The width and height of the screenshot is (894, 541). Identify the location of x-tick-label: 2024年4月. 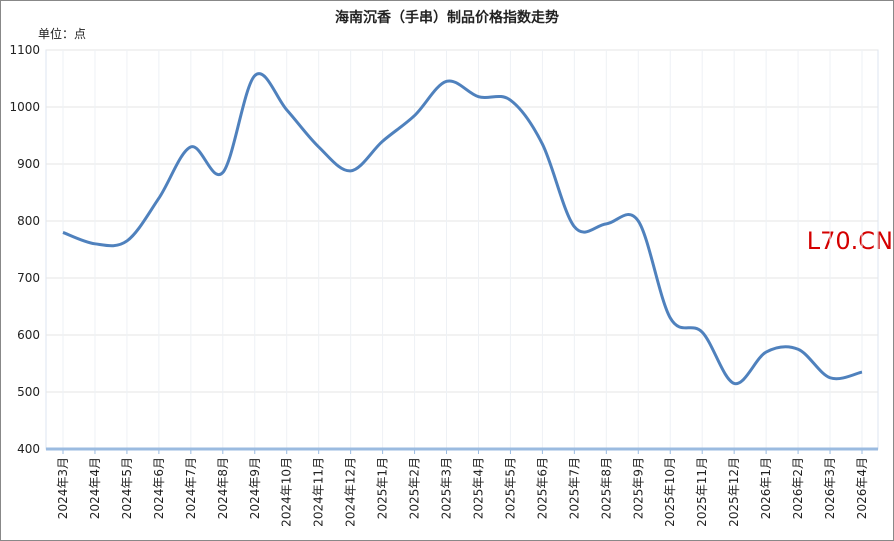
(95, 488).